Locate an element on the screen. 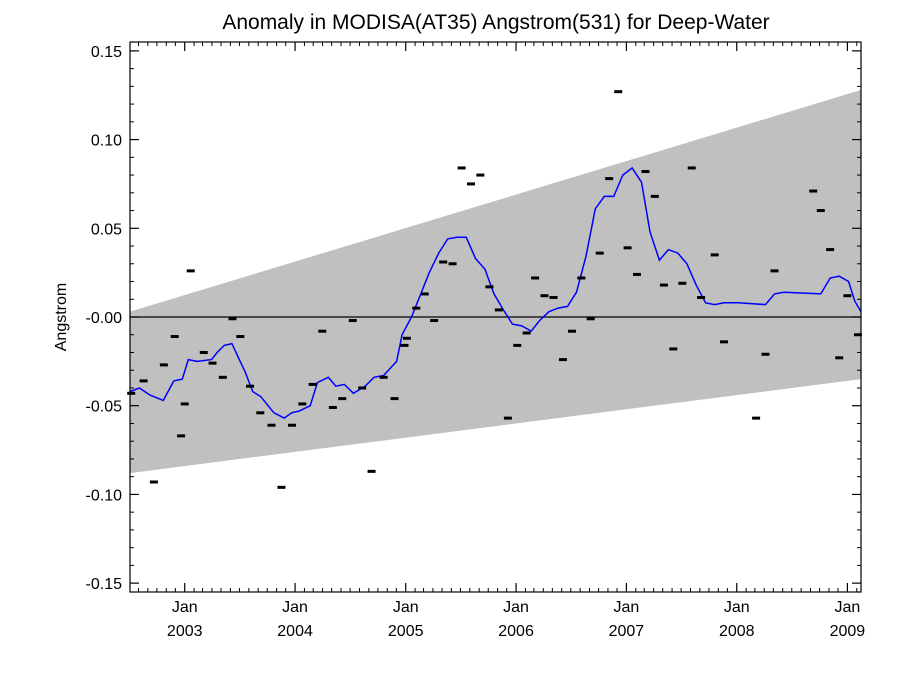 The image size is (900, 675). y-tick-label: -0.00 is located at coordinates (104, 318).